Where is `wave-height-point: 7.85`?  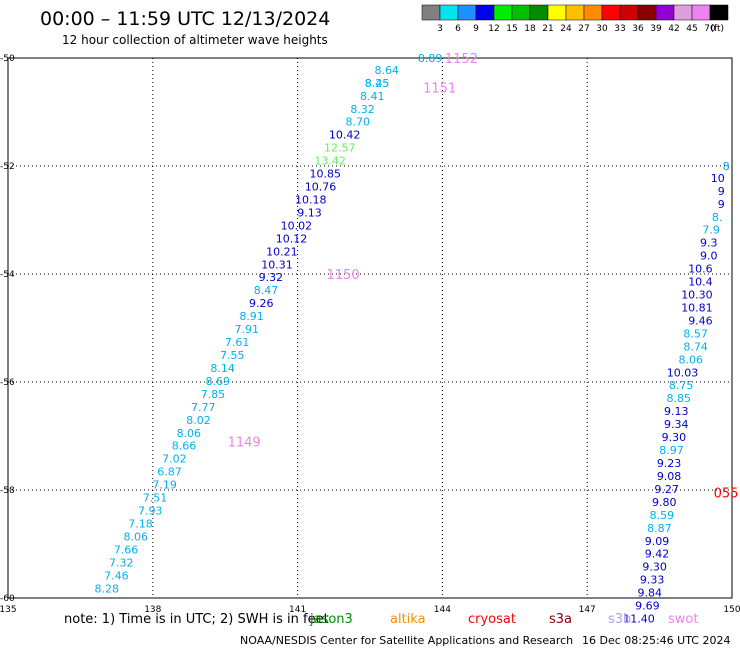 wave-height-point: 7.85 is located at coordinates (213, 394).